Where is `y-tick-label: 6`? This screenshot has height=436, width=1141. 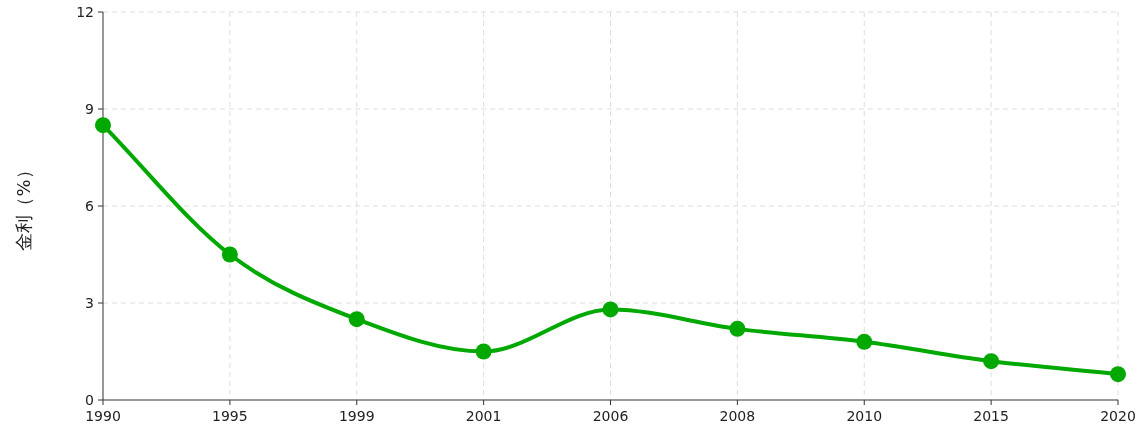
y-tick-label: 6 is located at coordinates (90, 206).